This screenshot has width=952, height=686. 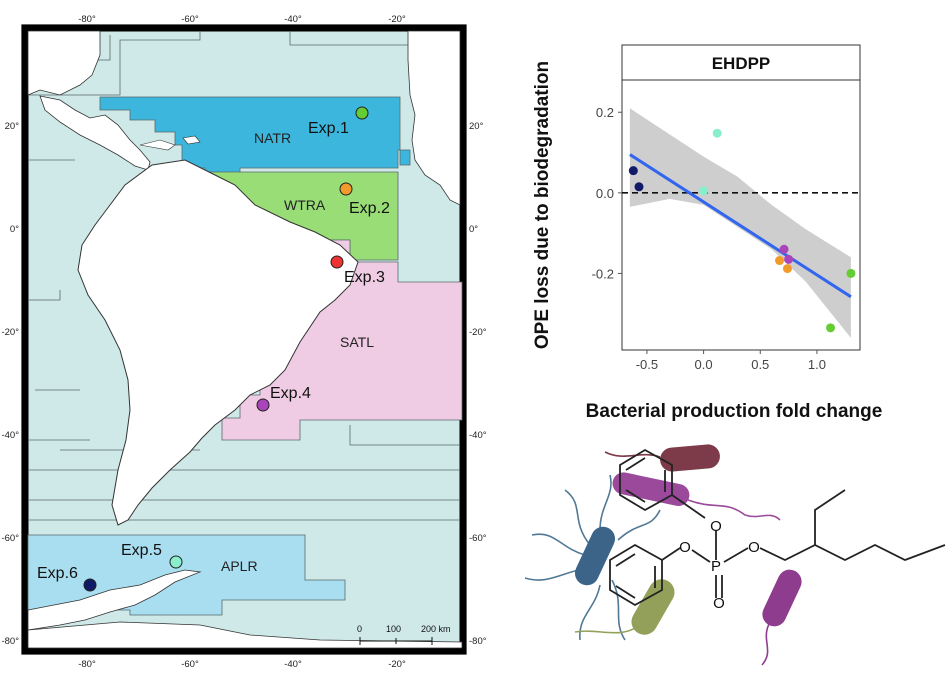 What do you see at coordinates (290, 393) in the screenshot?
I see `experiment-label-4: Exp.4` at bounding box center [290, 393].